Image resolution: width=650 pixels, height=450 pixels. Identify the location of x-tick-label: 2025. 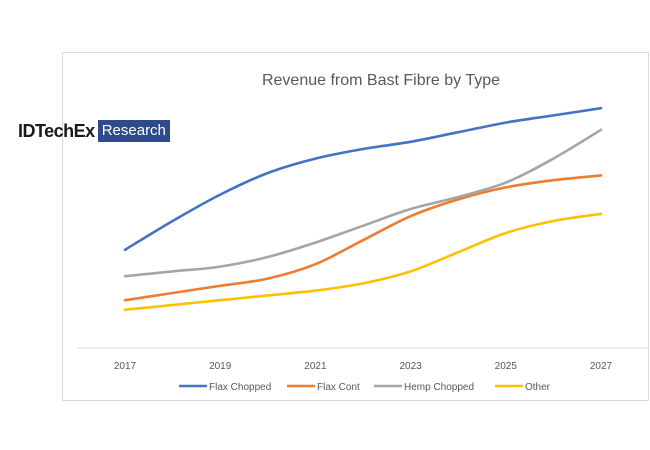
(506, 366).